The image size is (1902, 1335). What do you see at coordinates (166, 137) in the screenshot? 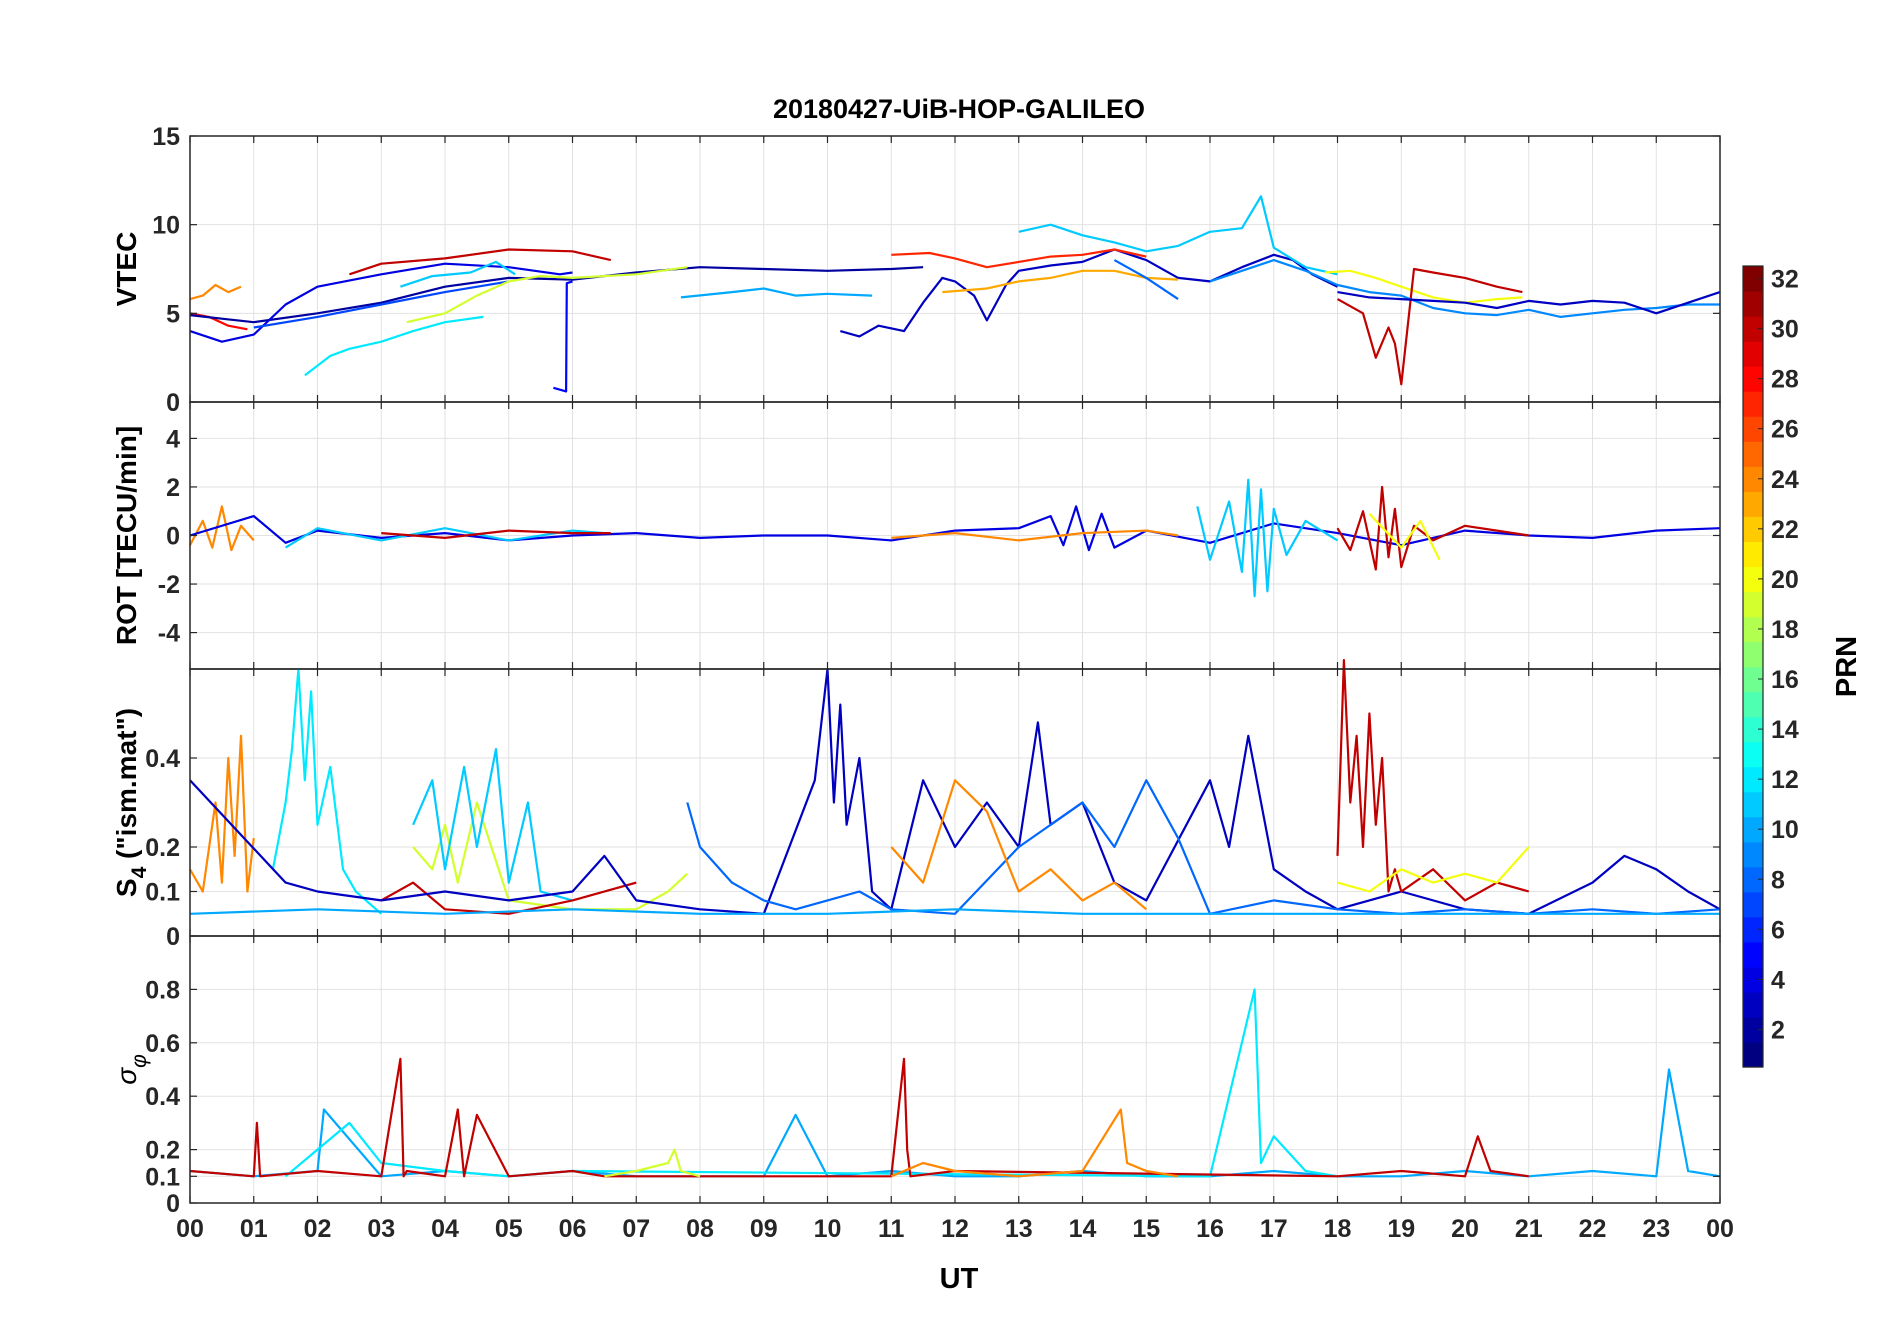
I see `y-tick-label: 15` at bounding box center [166, 137].